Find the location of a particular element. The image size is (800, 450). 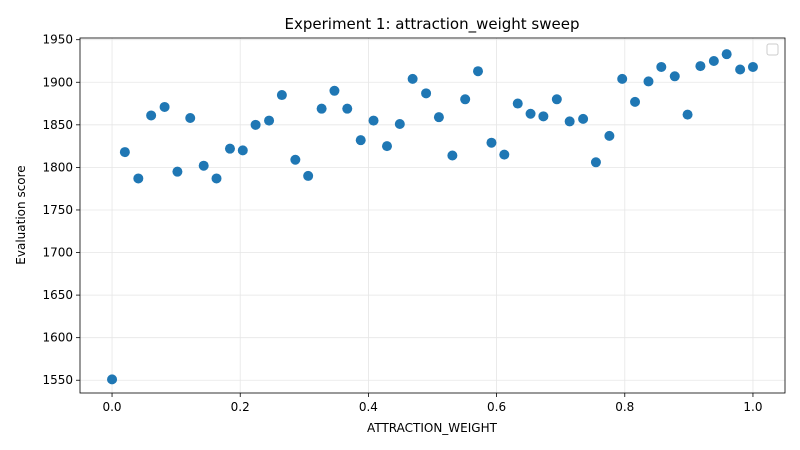

y-tick-label: 1850 is located at coordinates (57, 125).